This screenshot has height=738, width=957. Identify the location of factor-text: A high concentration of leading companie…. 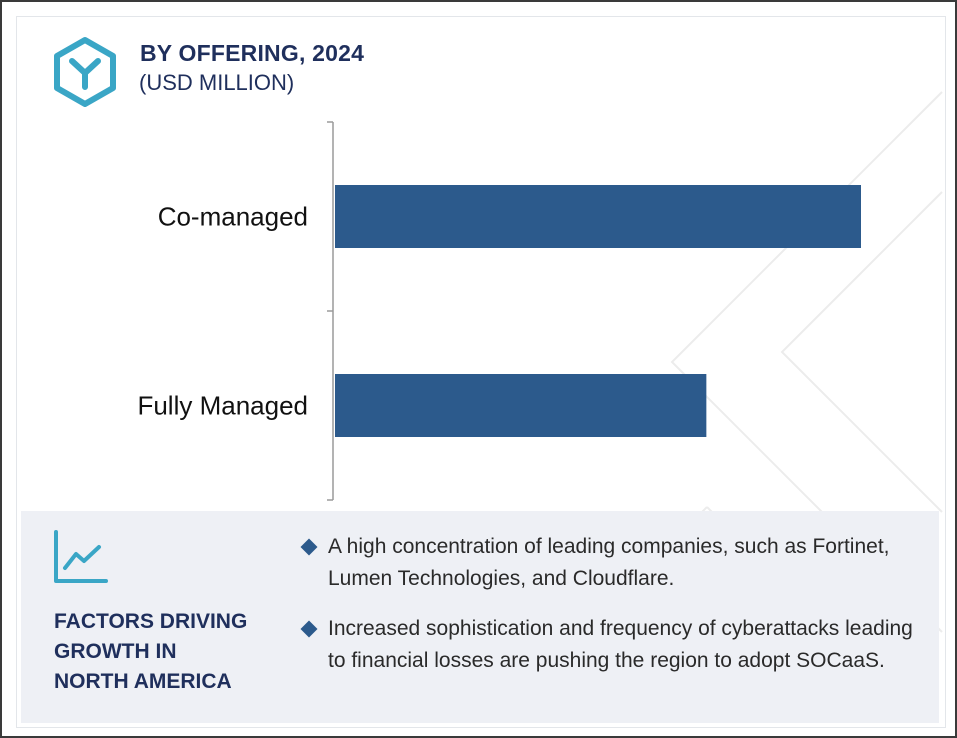
(609, 562).